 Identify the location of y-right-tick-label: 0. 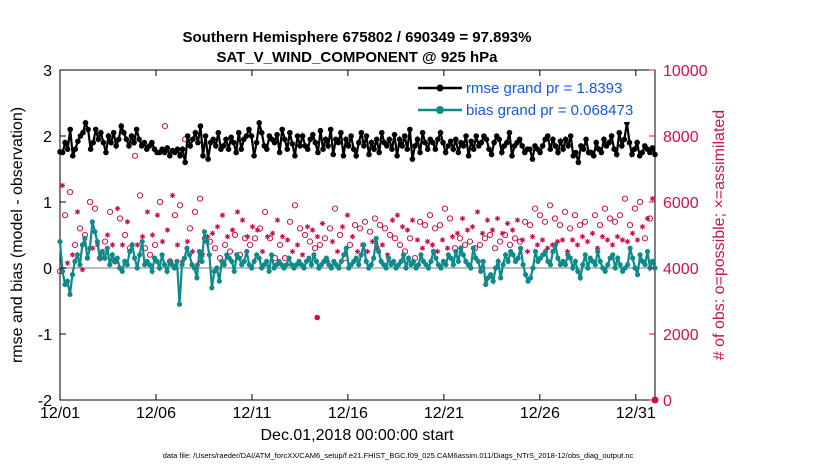
(667, 401).